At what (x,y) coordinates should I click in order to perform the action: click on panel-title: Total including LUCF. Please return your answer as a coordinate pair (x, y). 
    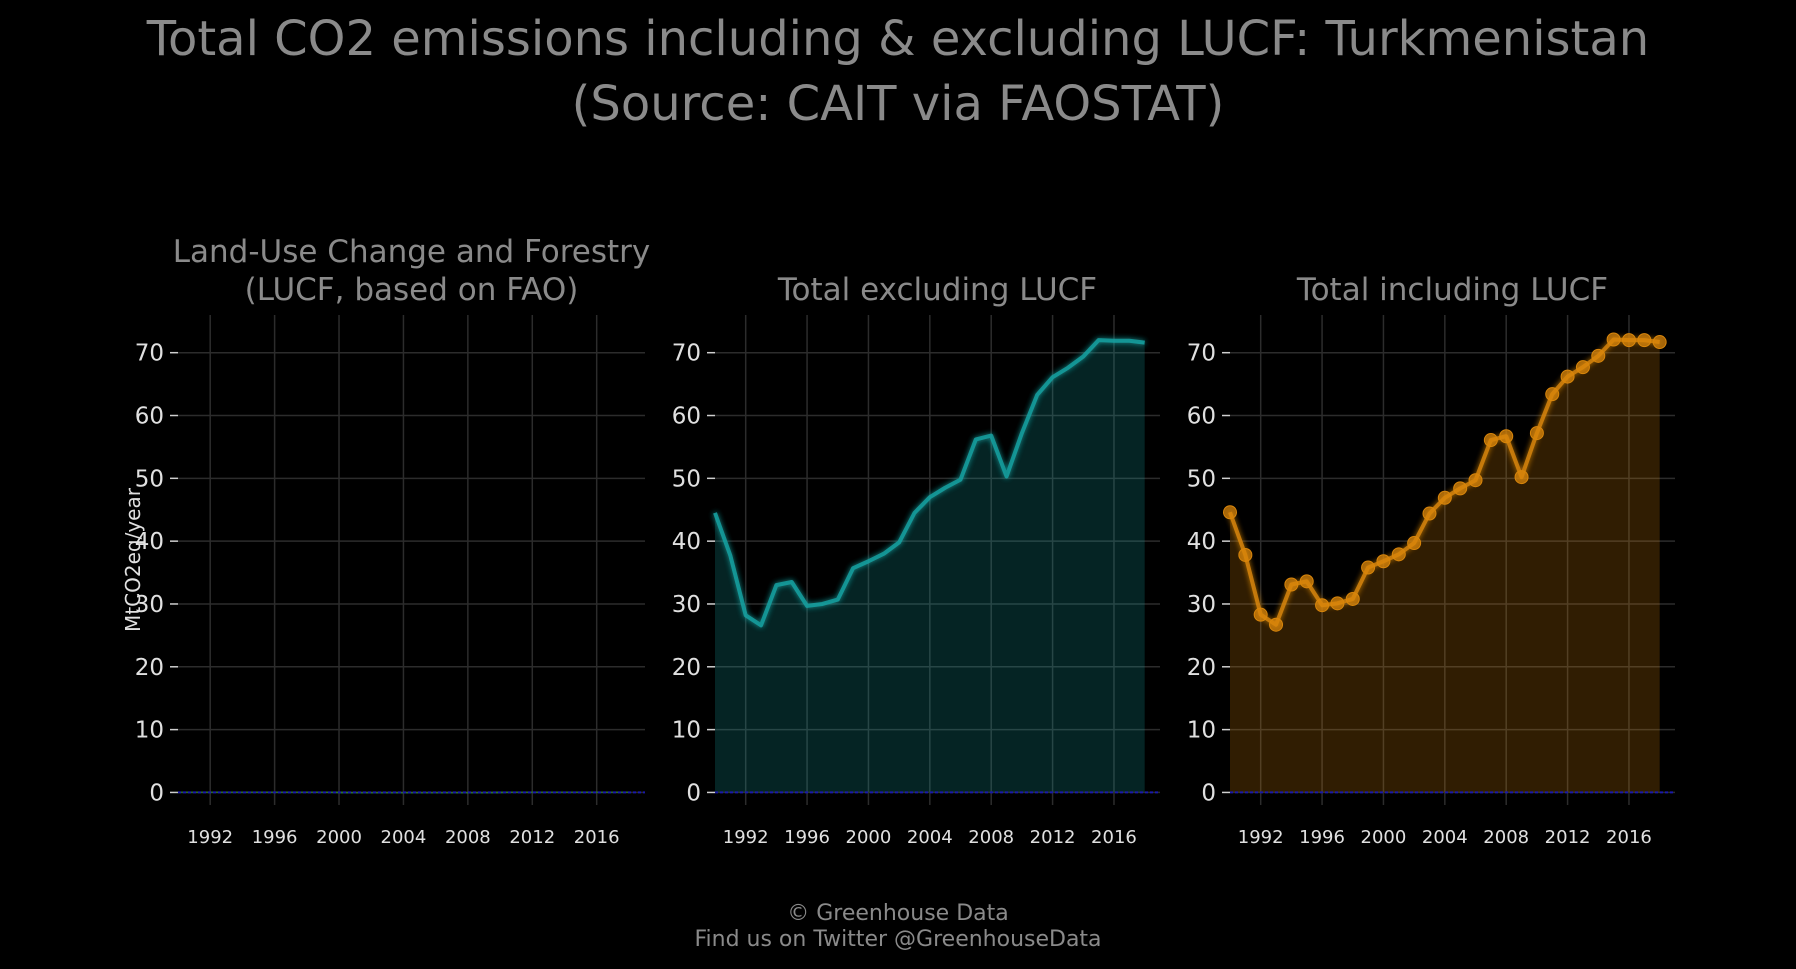
    Looking at the image, I should click on (1452, 290).